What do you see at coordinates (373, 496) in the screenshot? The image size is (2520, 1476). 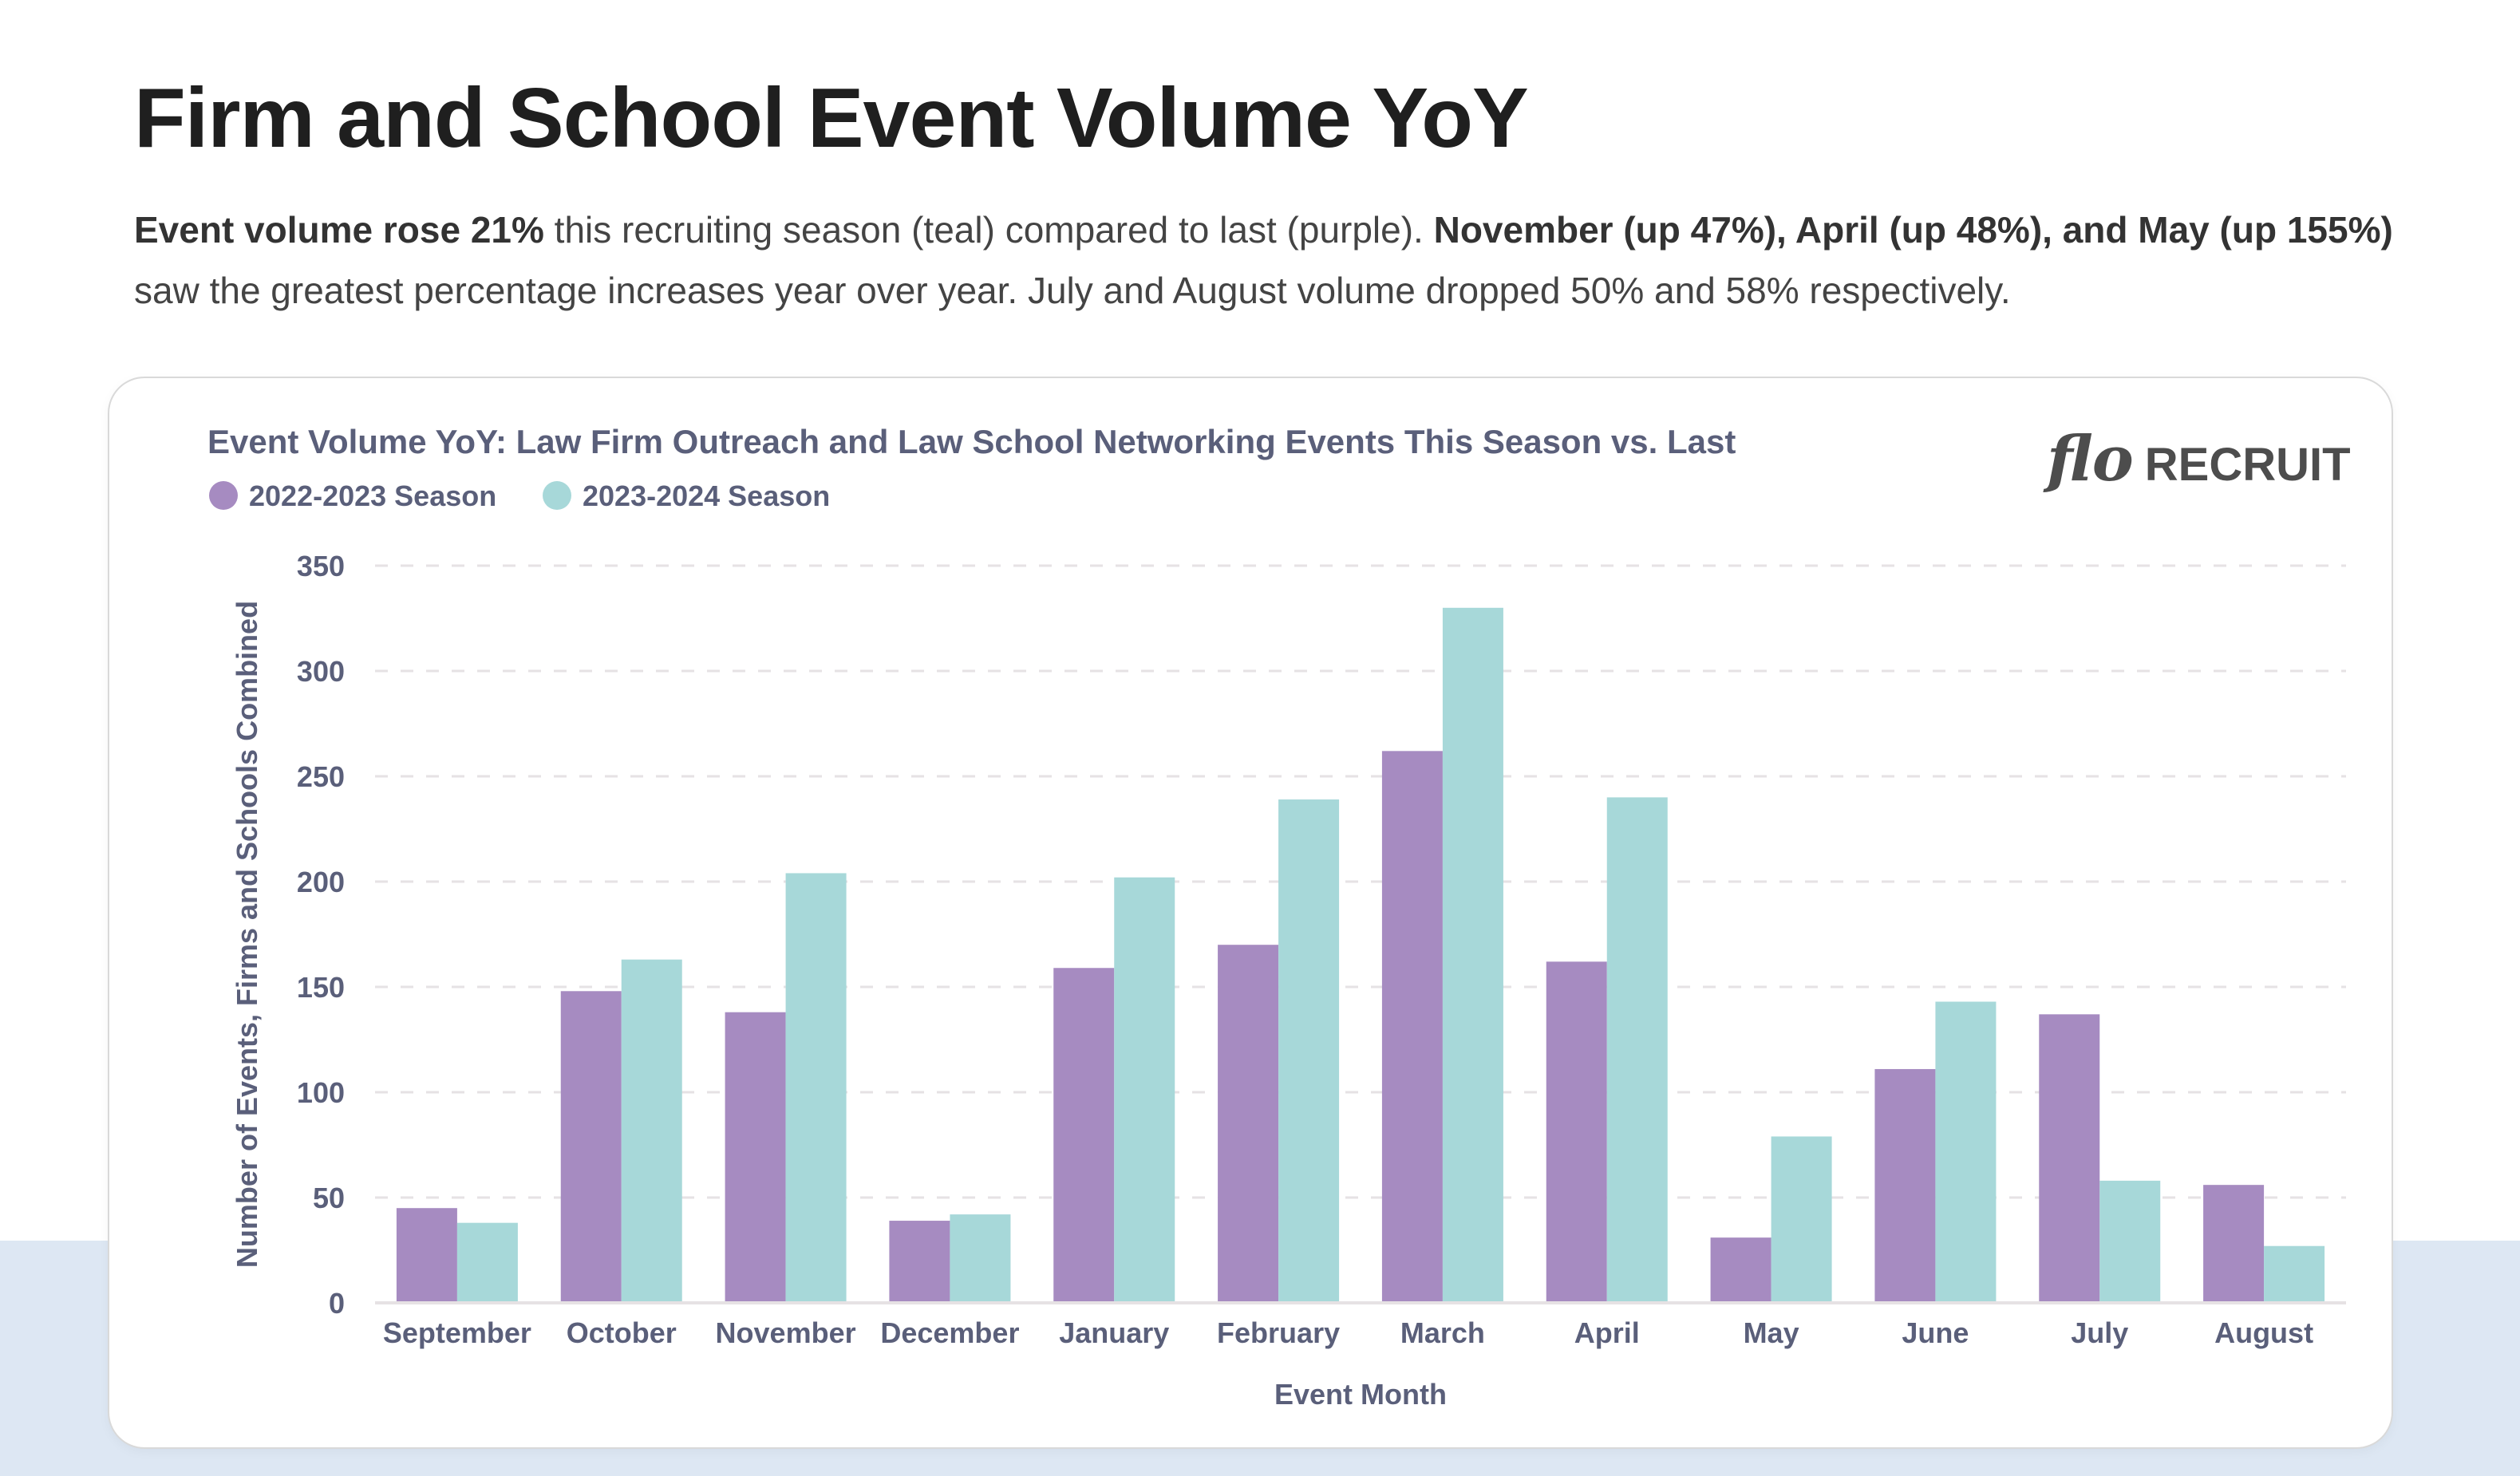 I see `legend-label: 2022-2023 Season` at bounding box center [373, 496].